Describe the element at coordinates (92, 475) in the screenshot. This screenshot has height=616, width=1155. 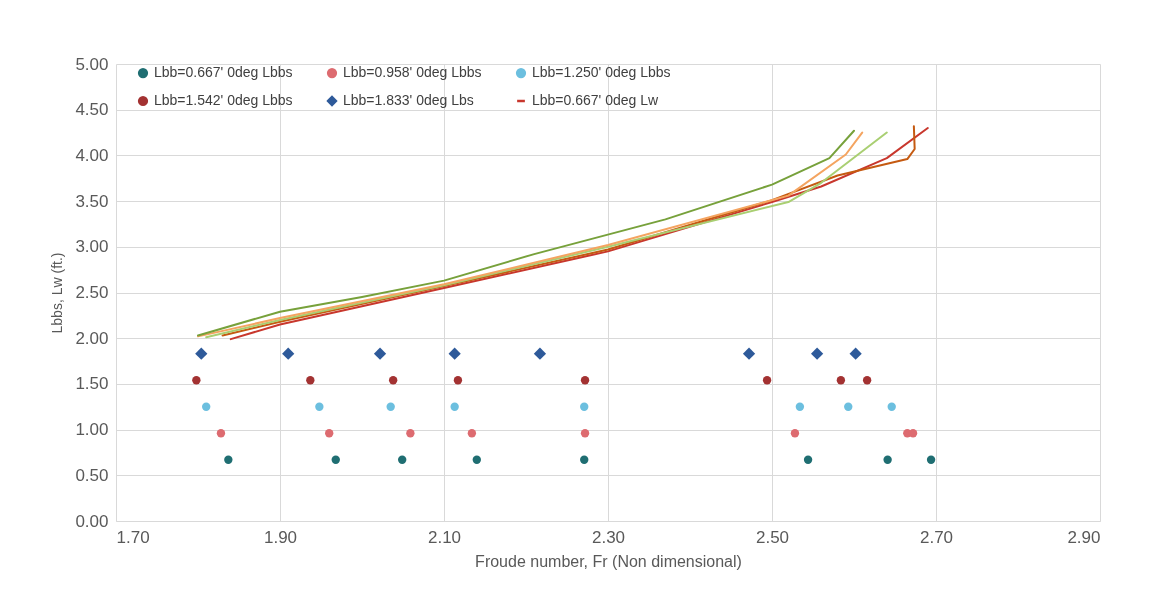
I see `y-tick-label: 0.50` at that location.